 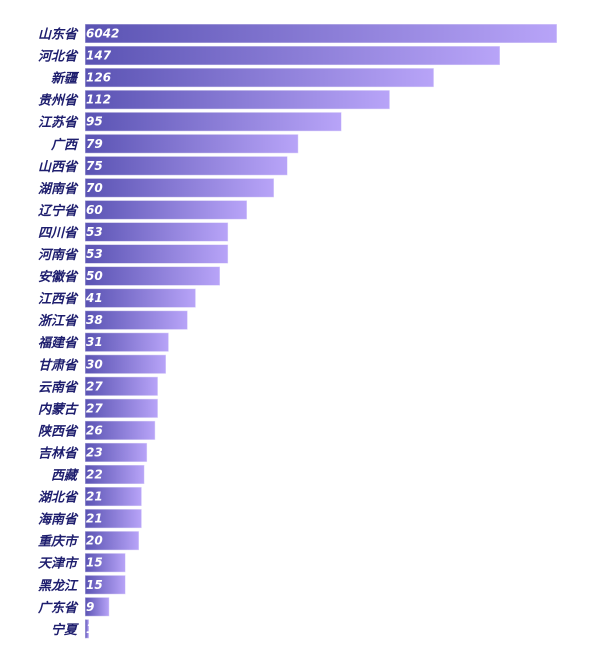 What do you see at coordinates (94, 298) in the screenshot?
I see `value-label: 41` at bounding box center [94, 298].